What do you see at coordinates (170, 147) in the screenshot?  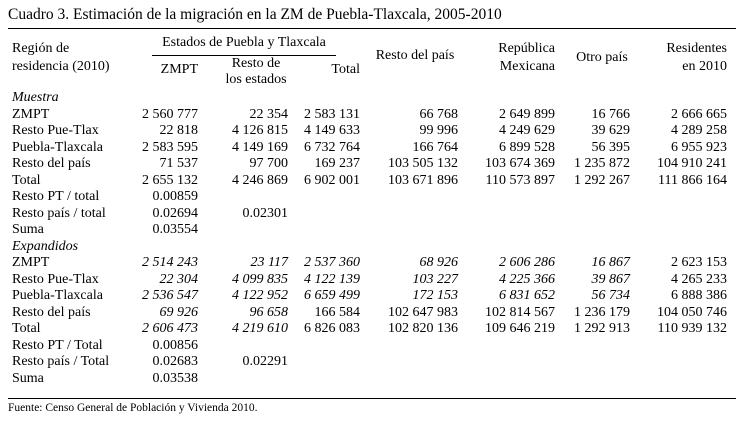 I see `table-cell: 2 583 595` at bounding box center [170, 147].